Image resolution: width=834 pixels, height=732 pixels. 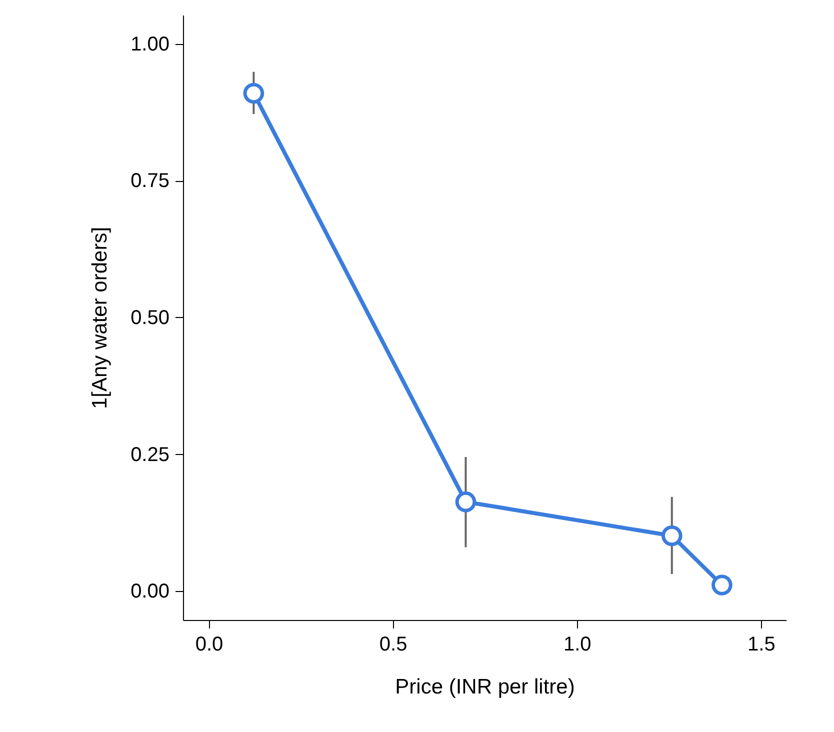 What do you see at coordinates (150, 591) in the screenshot?
I see `y-tick-label: 0.00` at bounding box center [150, 591].